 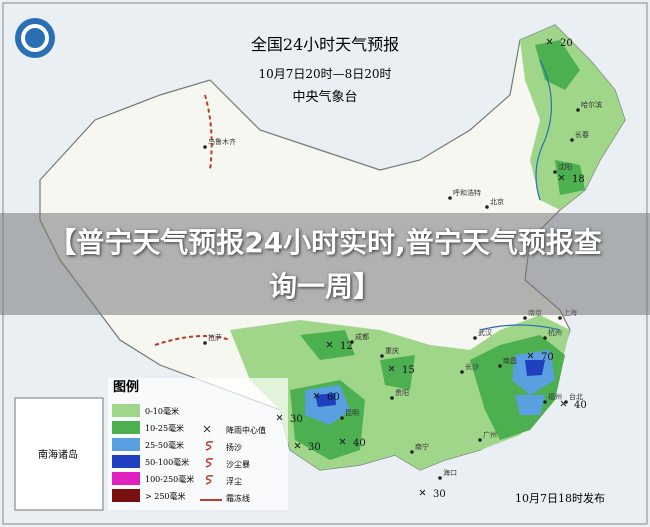 I want to click on logo, so click(x=35, y=38).